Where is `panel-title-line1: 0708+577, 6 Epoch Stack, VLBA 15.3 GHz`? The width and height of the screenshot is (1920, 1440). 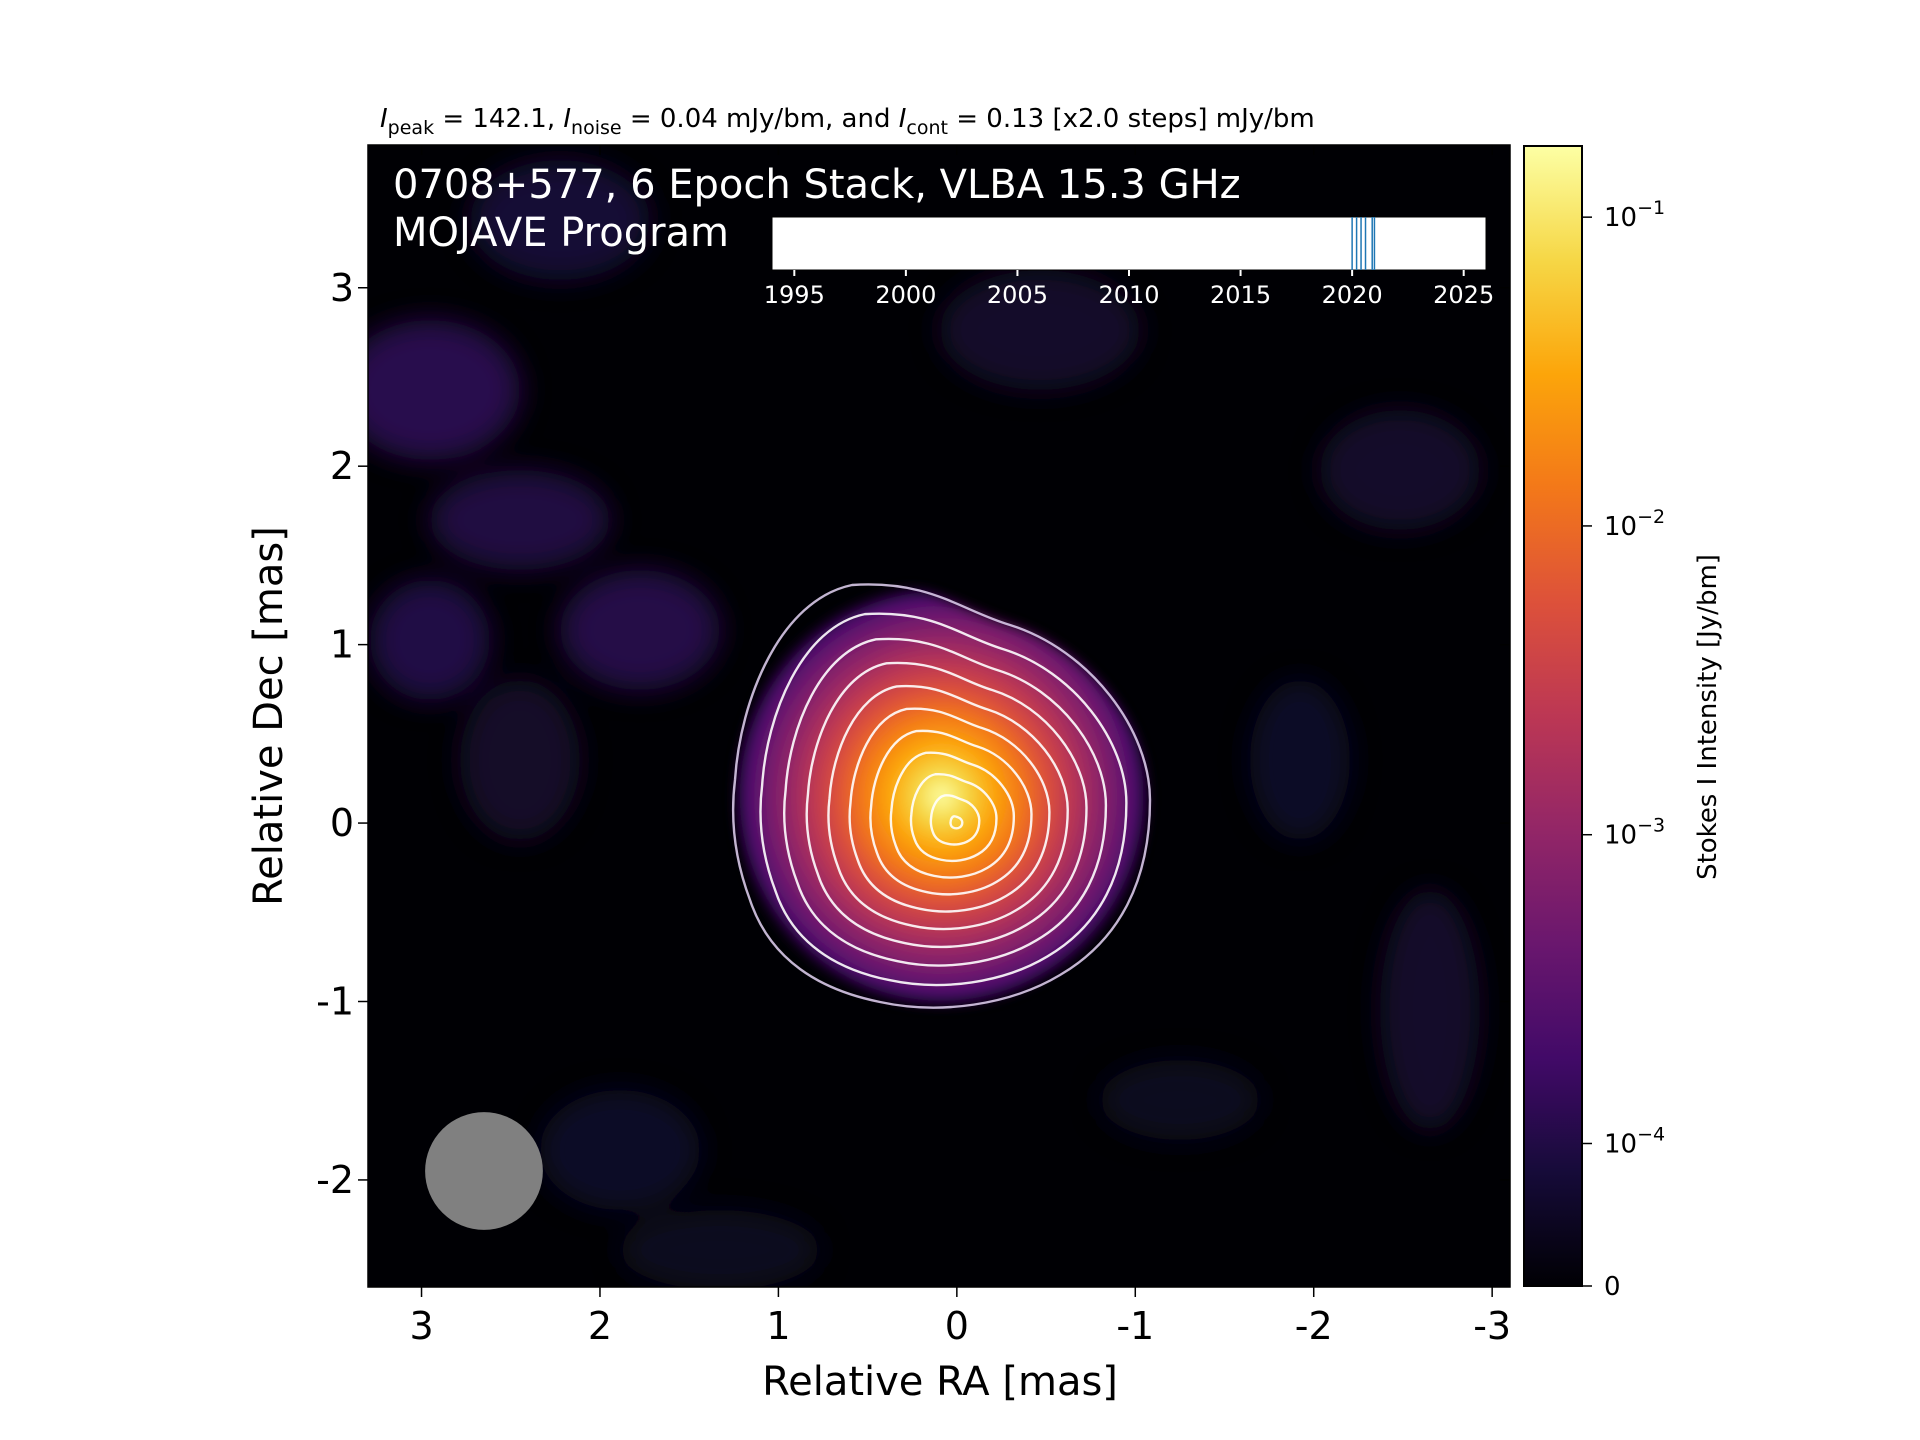 panel-title-line1: 0708+577, 6 Epoch Stack, VLBA 15.3 GHz is located at coordinates (817, 185).